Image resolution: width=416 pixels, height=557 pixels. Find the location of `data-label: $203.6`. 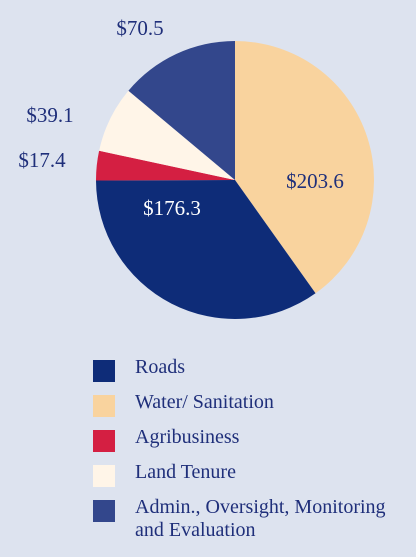

data-label: $203.6 is located at coordinates (315, 181).